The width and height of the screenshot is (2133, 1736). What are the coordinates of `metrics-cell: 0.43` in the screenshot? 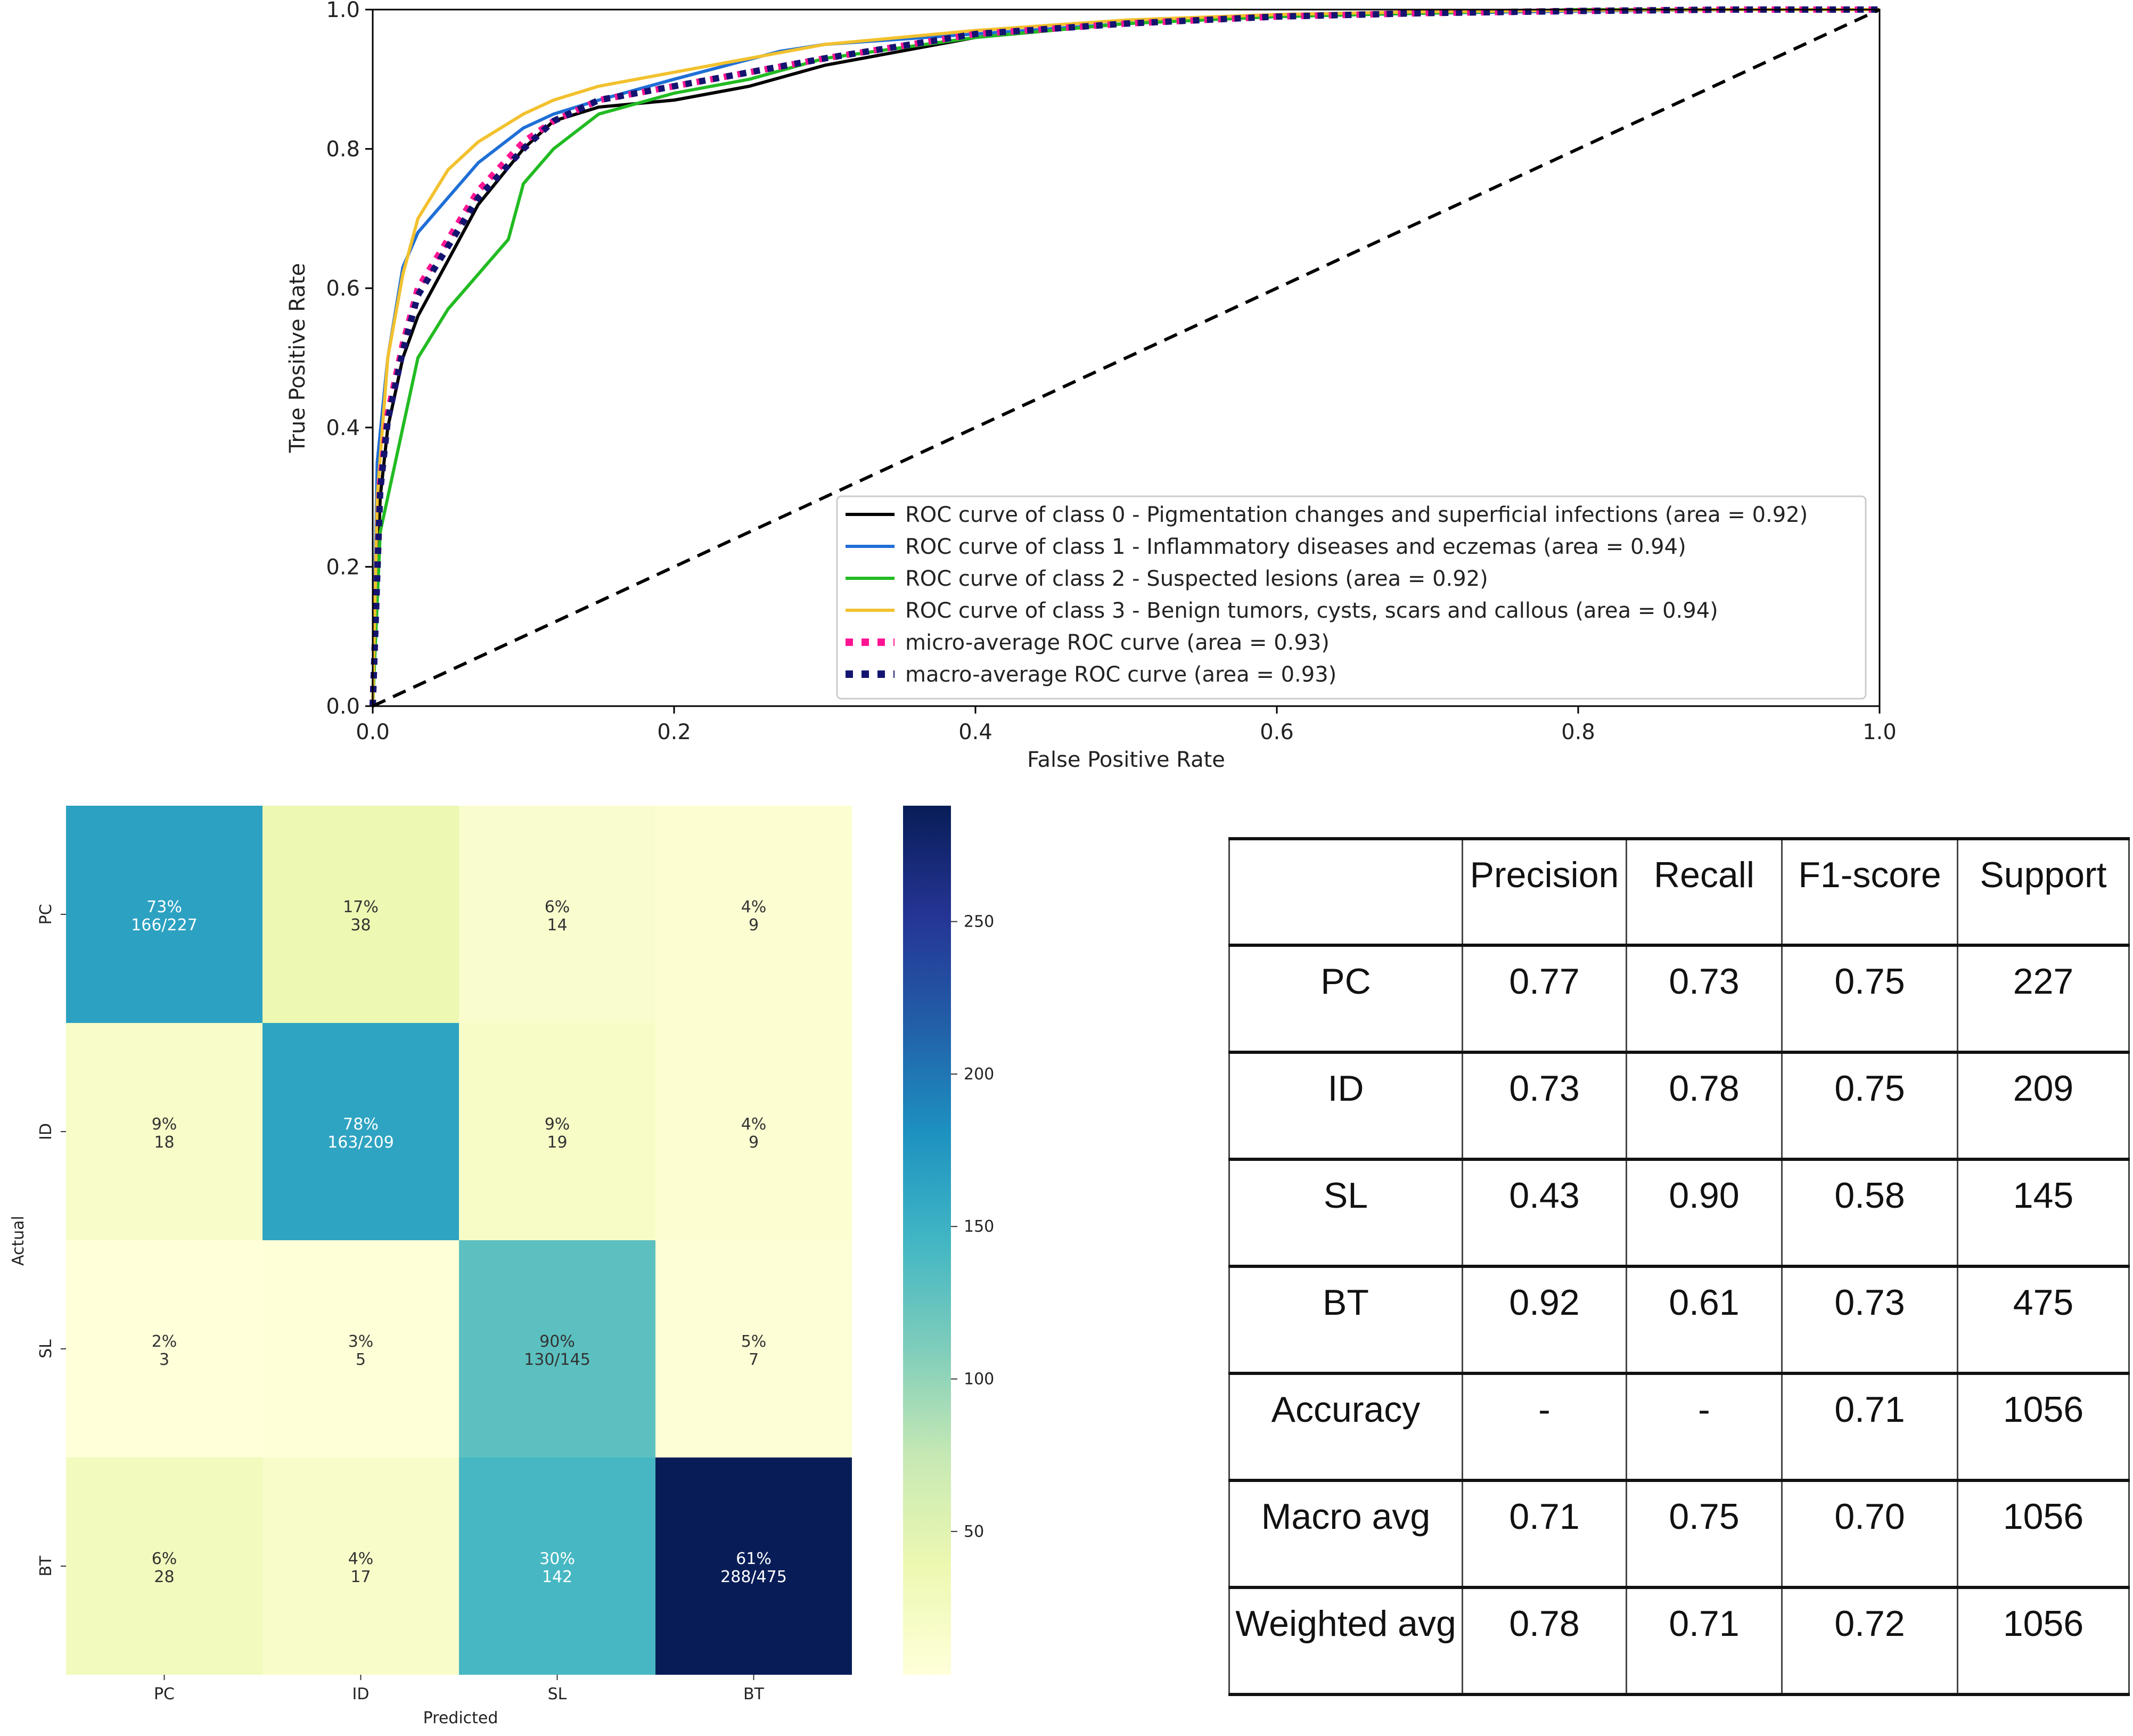 It's located at (1544, 1212).